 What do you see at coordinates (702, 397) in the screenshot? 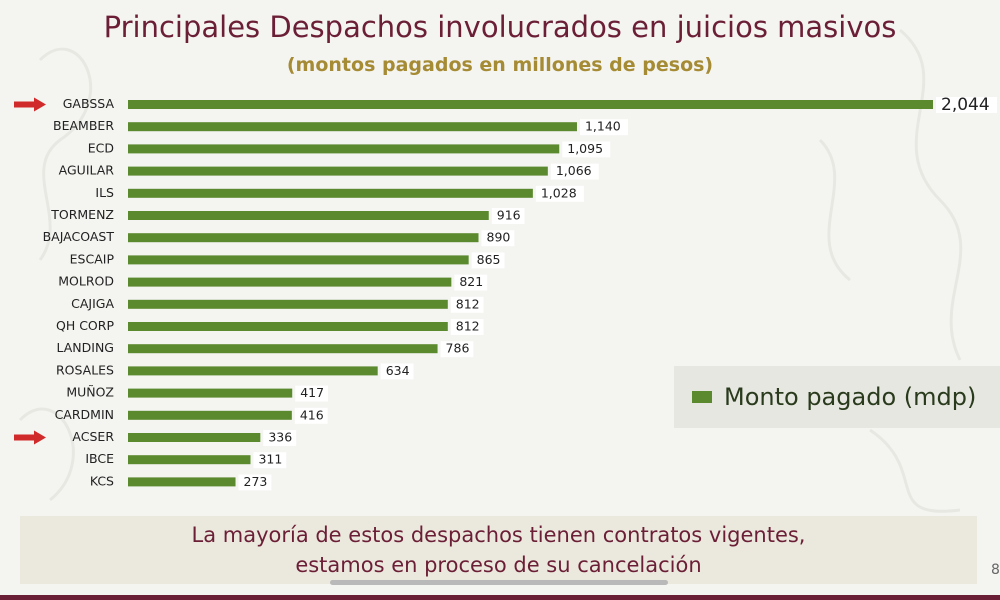
I see `legend-swatch` at bounding box center [702, 397].